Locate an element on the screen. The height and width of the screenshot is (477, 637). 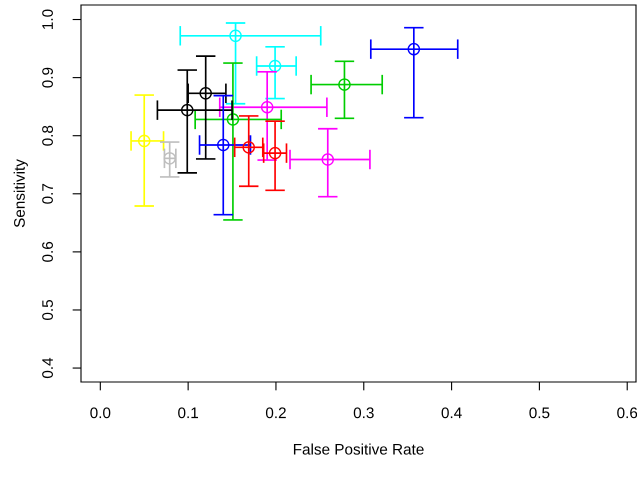
x-tick-label: 0.2 is located at coordinates (276, 412).